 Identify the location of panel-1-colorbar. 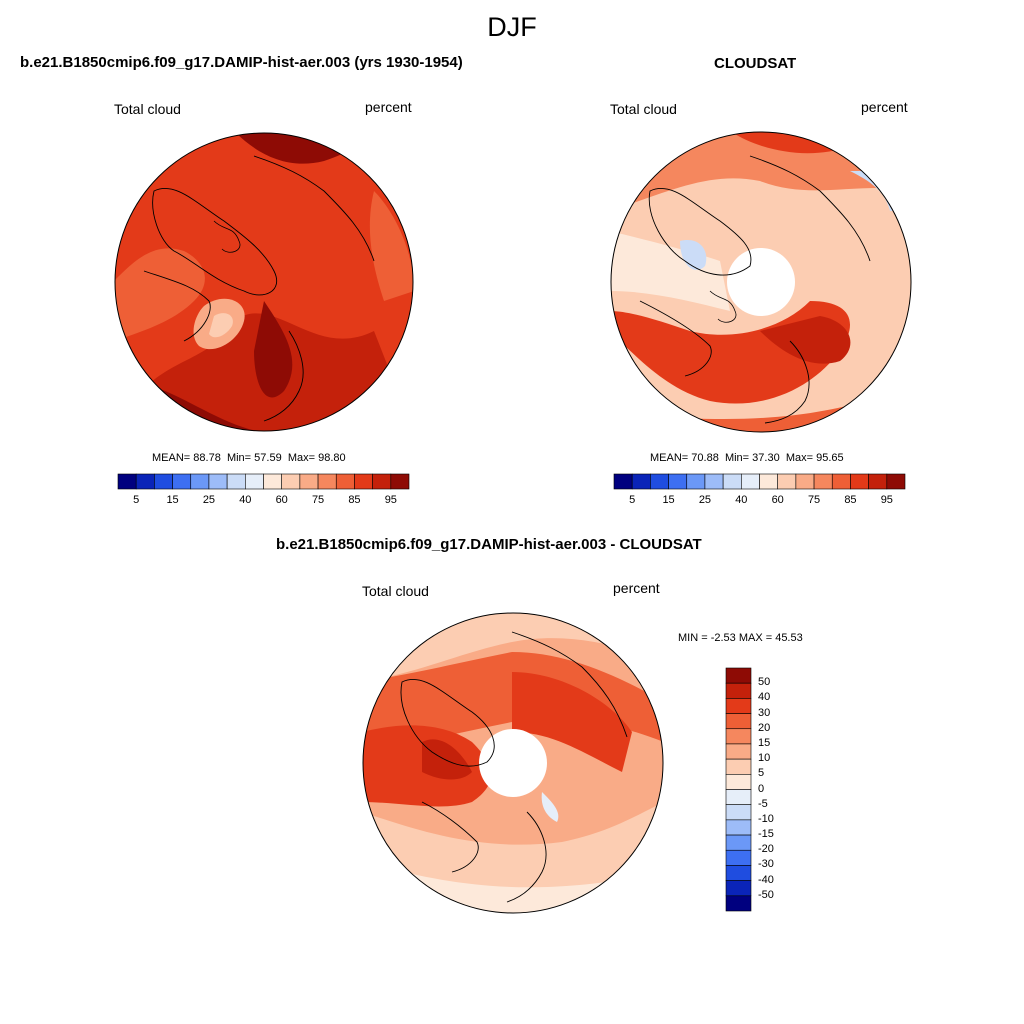
(263, 481).